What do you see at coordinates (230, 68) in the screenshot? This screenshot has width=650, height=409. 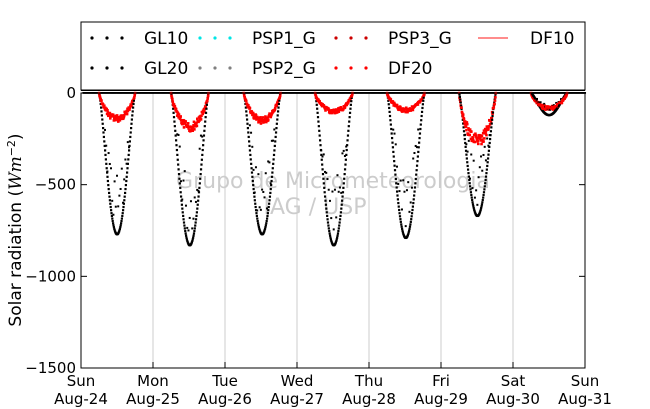 I see `legend-swatch-dot` at bounding box center [230, 68].